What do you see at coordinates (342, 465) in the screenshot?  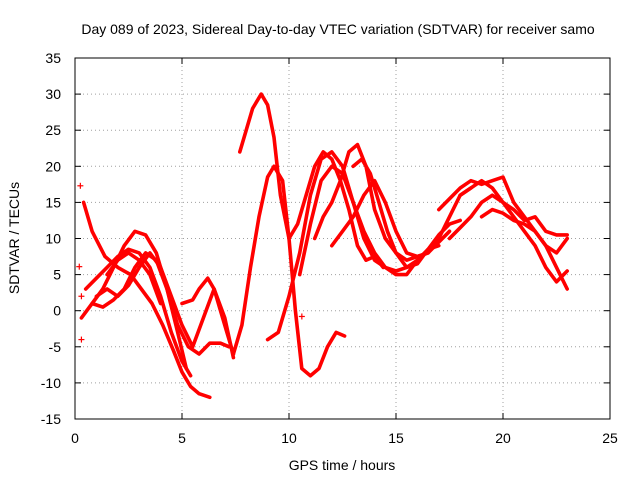 I see `x-axis-label: GPS time / hours` at bounding box center [342, 465].